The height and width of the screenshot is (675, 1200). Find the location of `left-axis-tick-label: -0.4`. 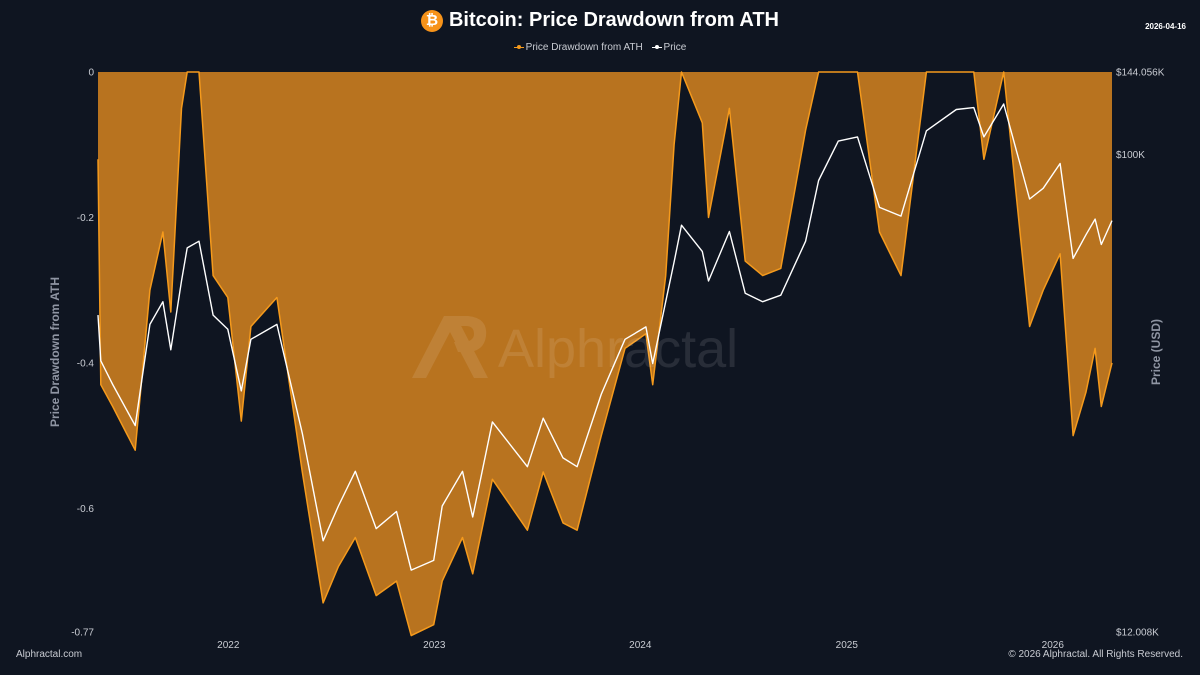

left-axis-tick-label: -0.4 is located at coordinates (86, 363).